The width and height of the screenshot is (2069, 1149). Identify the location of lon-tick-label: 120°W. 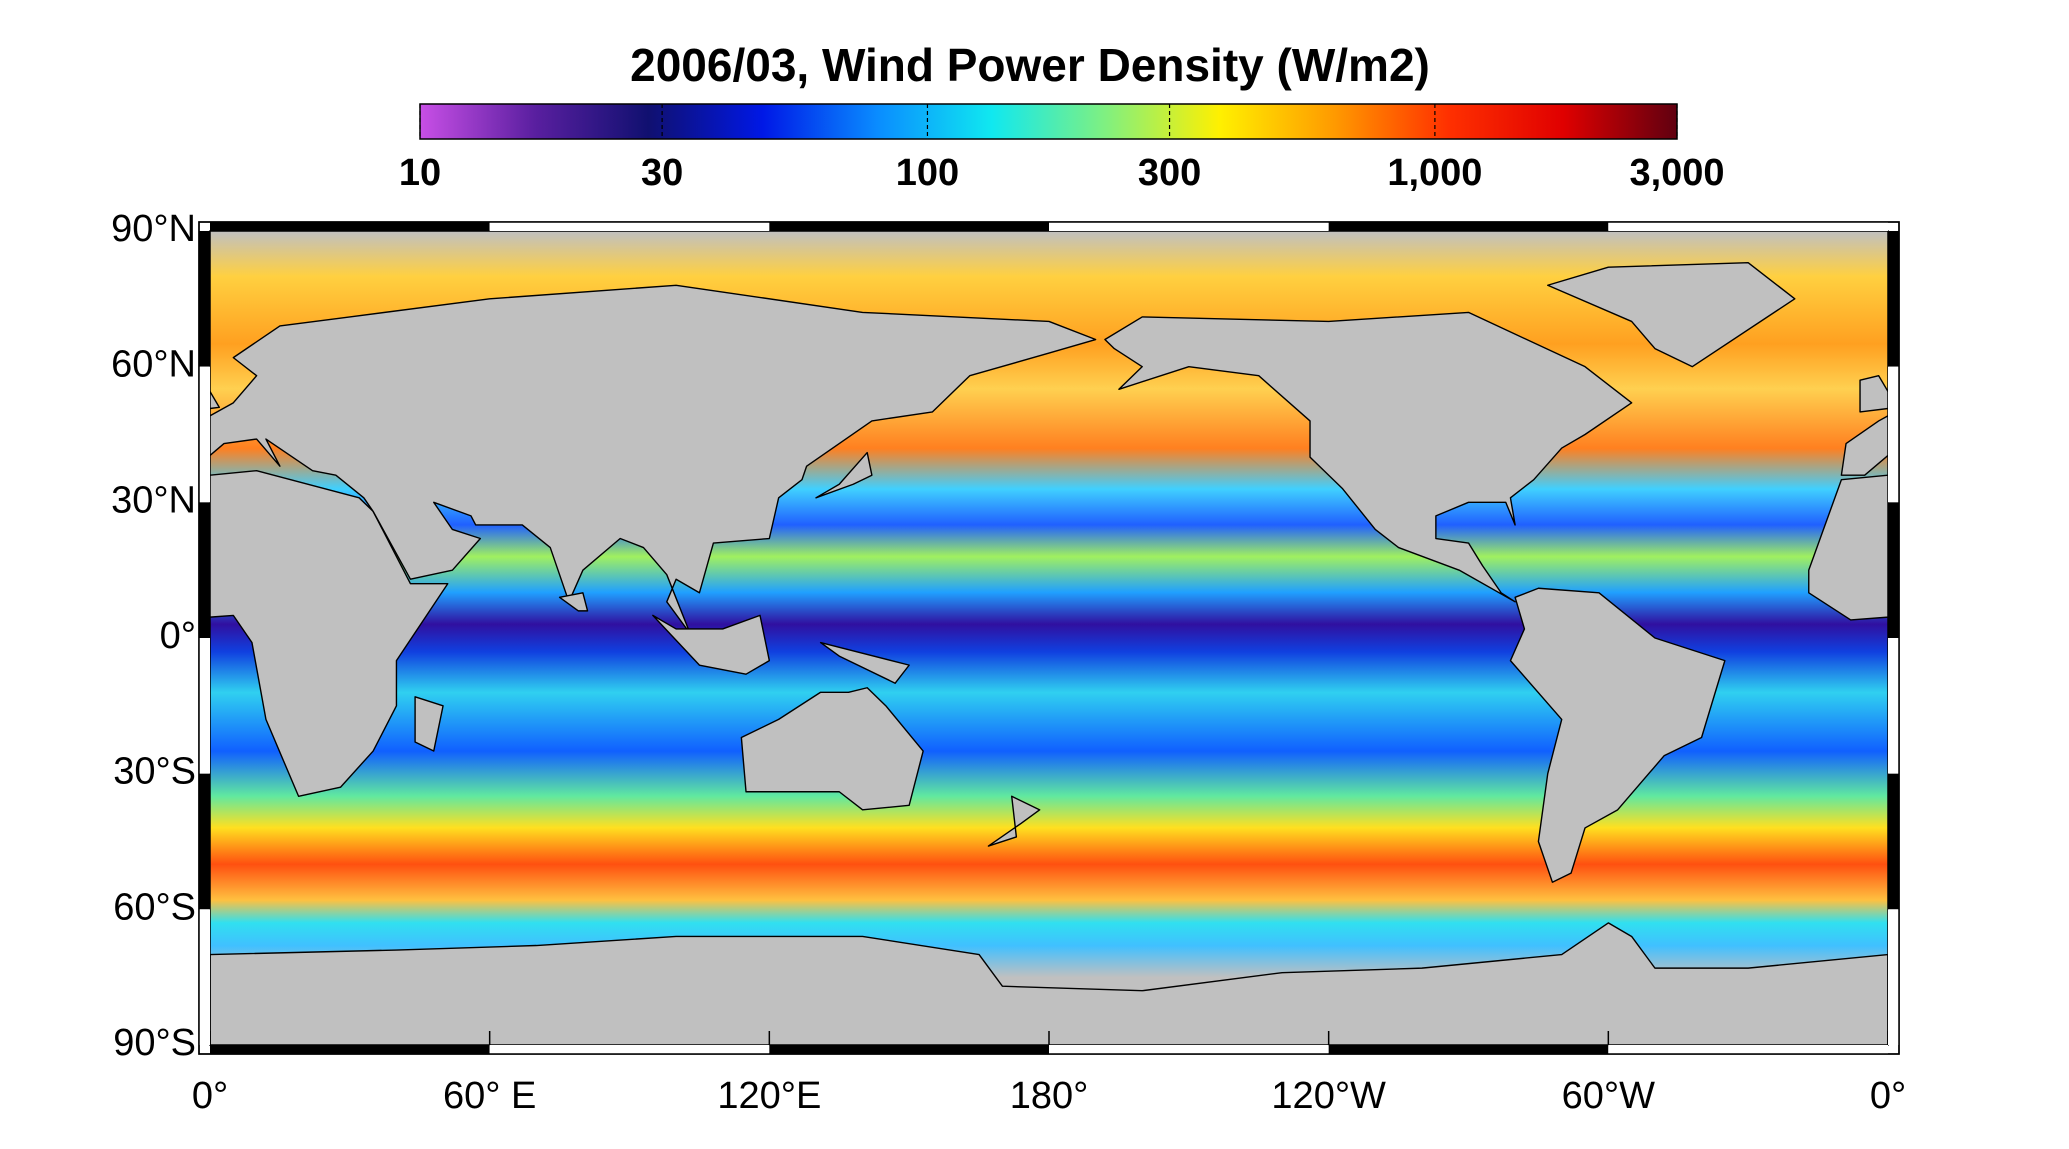
(1328, 1096).